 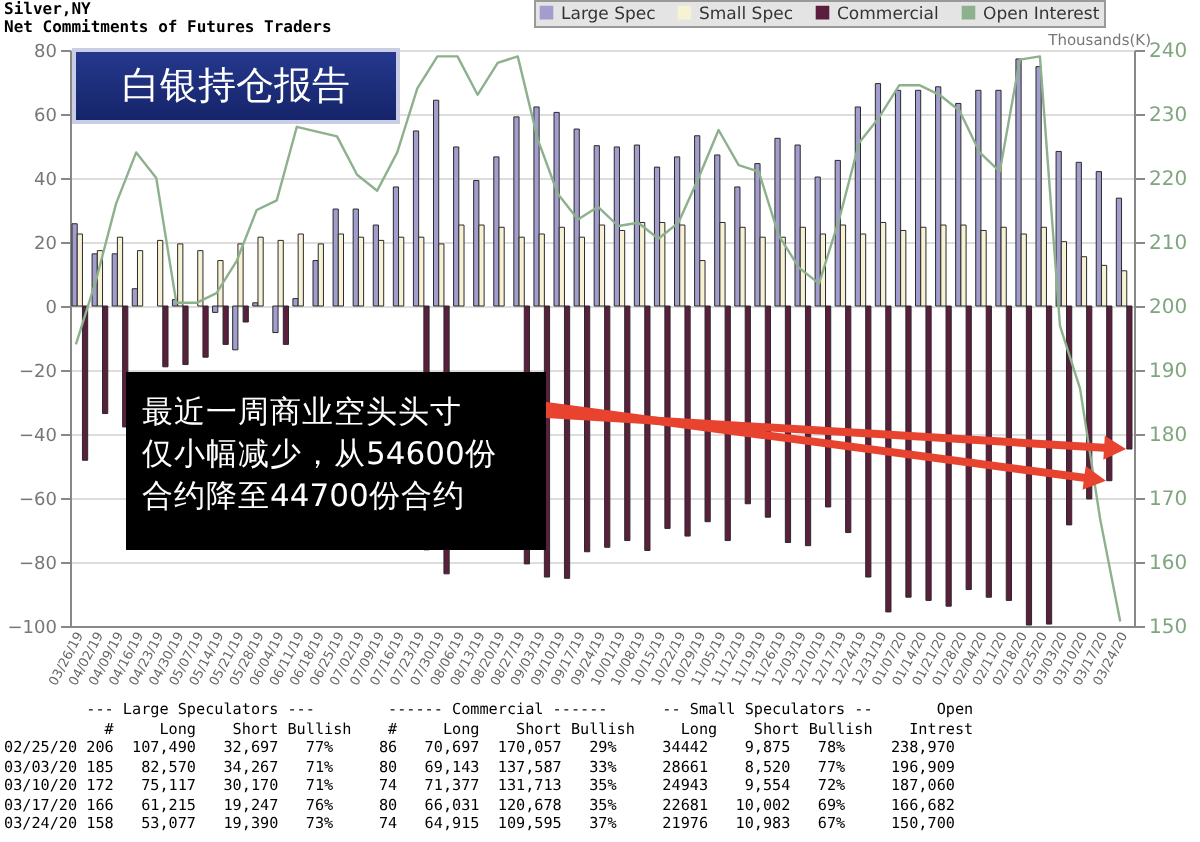 I want to click on y-tick-label: −80, so click(x=38, y=565).